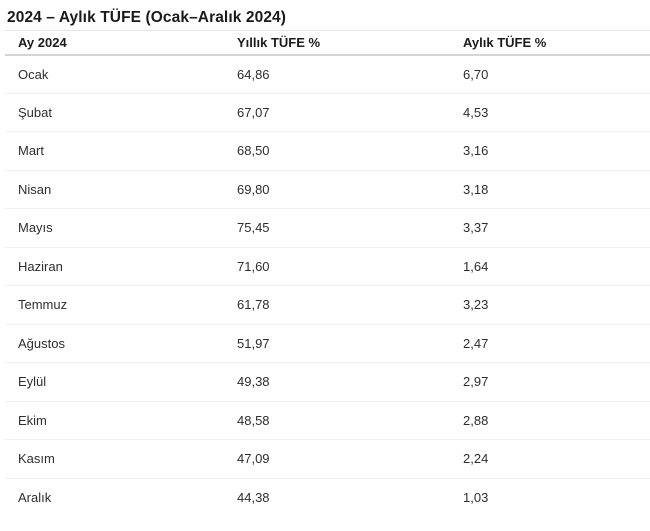 This screenshot has height=531, width=650. Describe the element at coordinates (253, 459) in the screenshot. I see `annual-cpi-cell: 47,09` at that location.